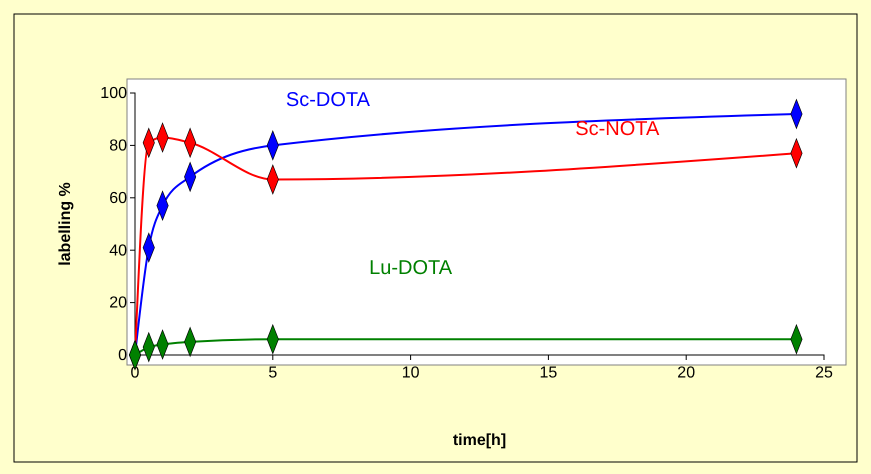 Image resolution: width=871 pixels, height=474 pixels. I want to click on y-tick-label: 80, so click(118, 146).